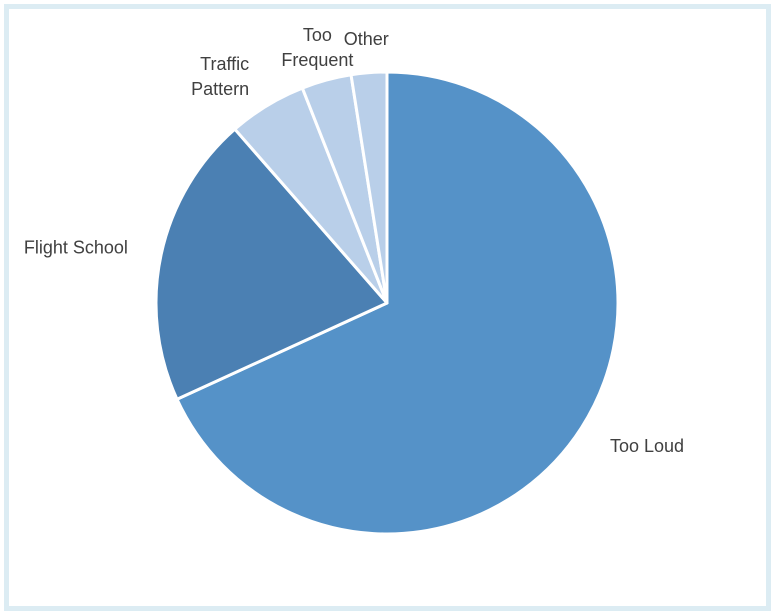 The height and width of the screenshot is (611, 771). Describe the element at coordinates (271, 264) in the screenshot. I see `slice-flight-school` at that location.